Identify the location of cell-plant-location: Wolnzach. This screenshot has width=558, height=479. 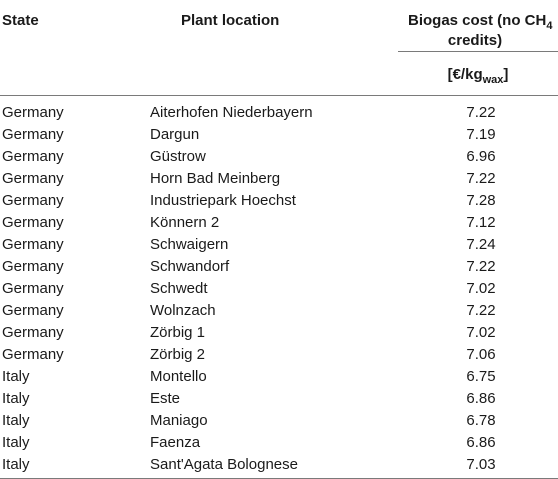
(183, 310).